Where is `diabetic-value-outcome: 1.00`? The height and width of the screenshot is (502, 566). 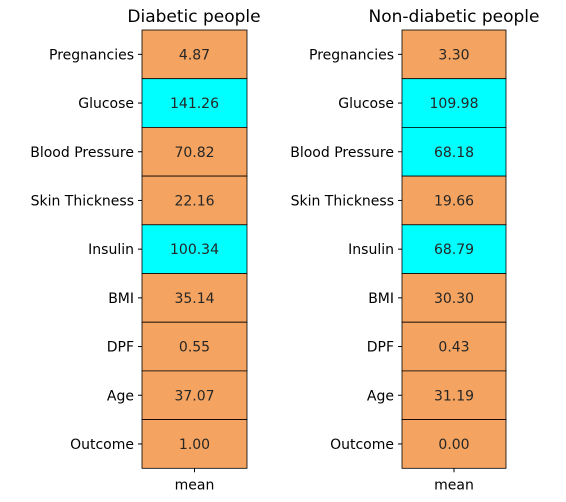
diabetic-value-outcome: 1.00 is located at coordinates (194, 445).